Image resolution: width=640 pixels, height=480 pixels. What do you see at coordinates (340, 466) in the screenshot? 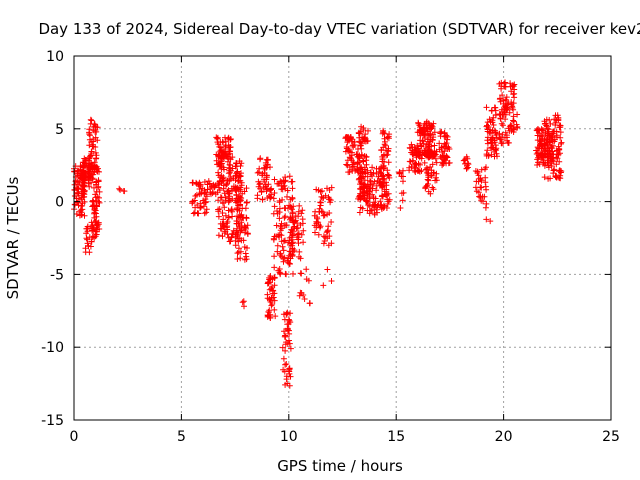
I see `x-axis-label: GPS time / hours` at bounding box center [340, 466].